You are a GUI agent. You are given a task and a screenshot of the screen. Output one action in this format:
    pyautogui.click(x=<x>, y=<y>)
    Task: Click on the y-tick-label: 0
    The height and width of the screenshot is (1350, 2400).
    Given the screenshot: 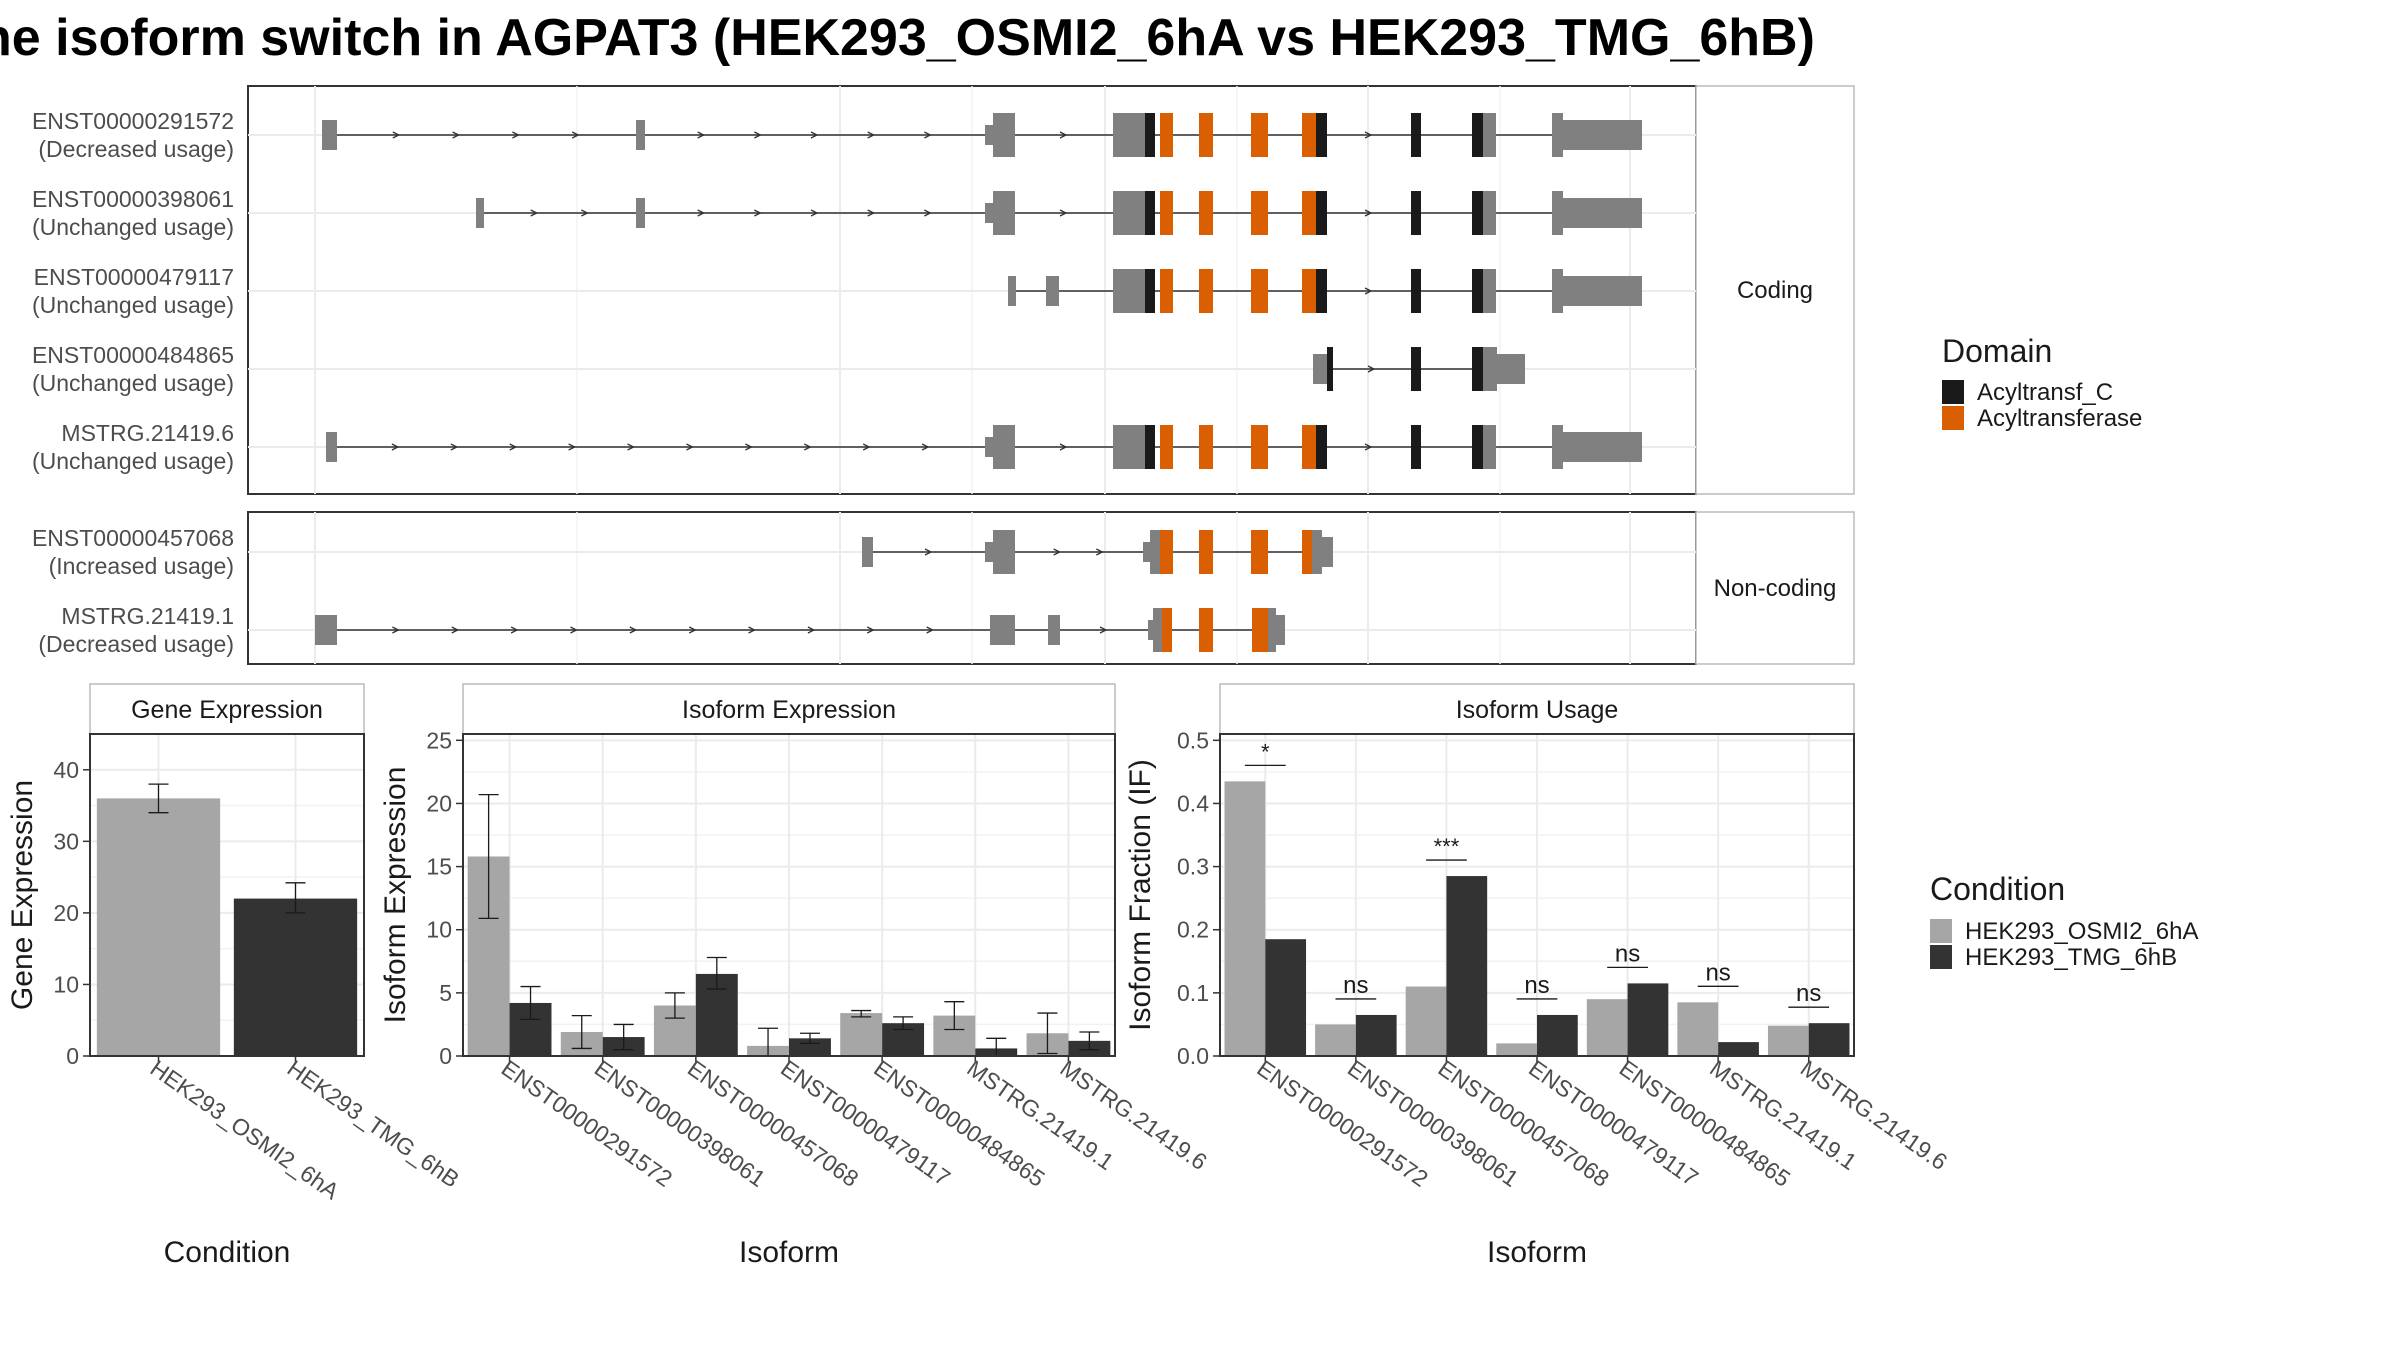 What is the action you would take?
    pyautogui.click(x=445, y=1056)
    